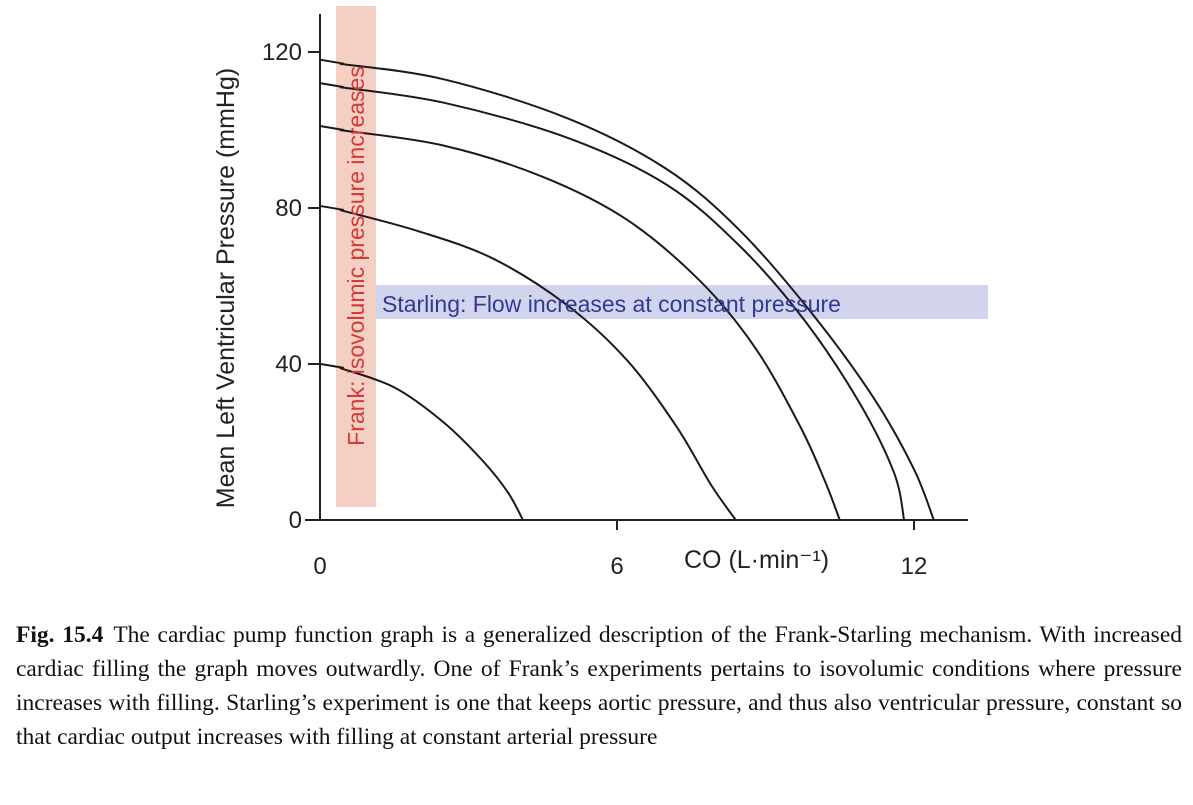 Image resolution: width=1193 pixels, height=805 pixels. What do you see at coordinates (60, 635) in the screenshot?
I see `figure-caption-label: Fig. 15.4` at bounding box center [60, 635].